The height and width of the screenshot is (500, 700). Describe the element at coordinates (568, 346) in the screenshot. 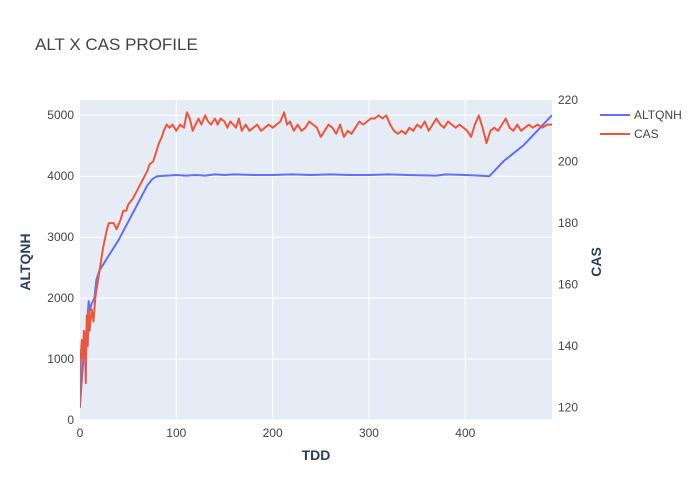

I see `y2-tick-label: 140` at that location.